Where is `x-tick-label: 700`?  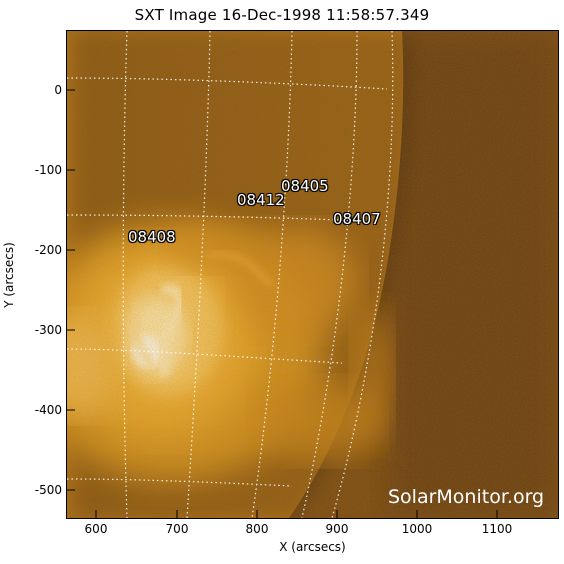
x-tick-label: 700 is located at coordinates (177, 529).